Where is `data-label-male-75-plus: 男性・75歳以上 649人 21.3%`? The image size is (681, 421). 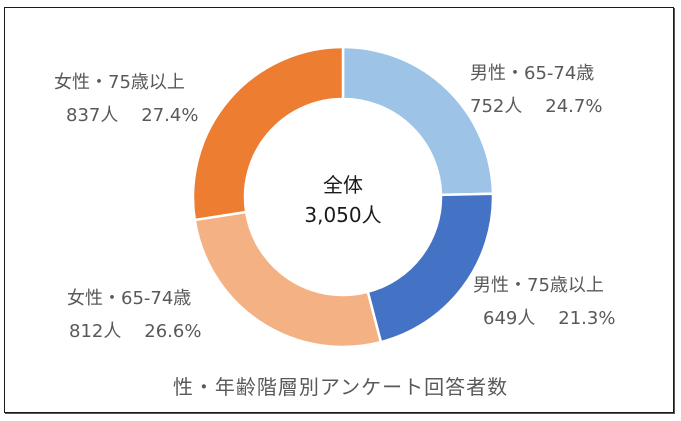
data-label-male-75-plus: 男性・75歳以上 649人 21.3% is located at coordinates (544, 302).